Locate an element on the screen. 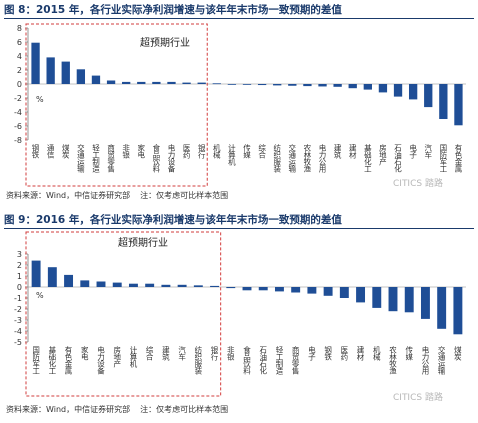  category-label: 电力公用 is located at coordinates (425, 360).